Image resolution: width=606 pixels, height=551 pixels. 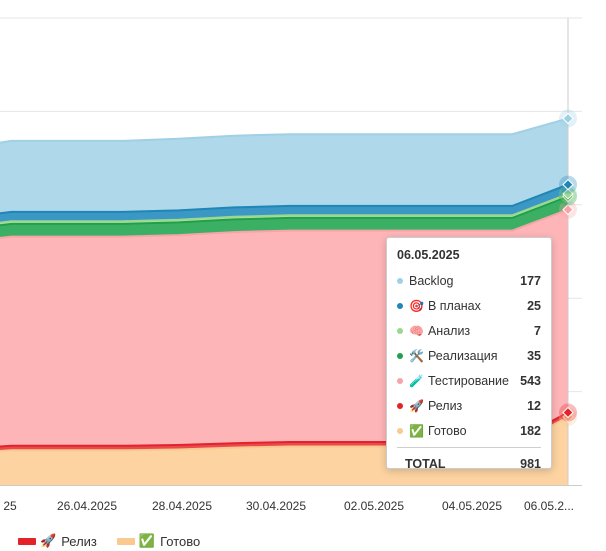 What do you see at coordinates (530, 430) in the screenshot?
I see `tooltip-series-value: 182` at bounding box center [530, 430].